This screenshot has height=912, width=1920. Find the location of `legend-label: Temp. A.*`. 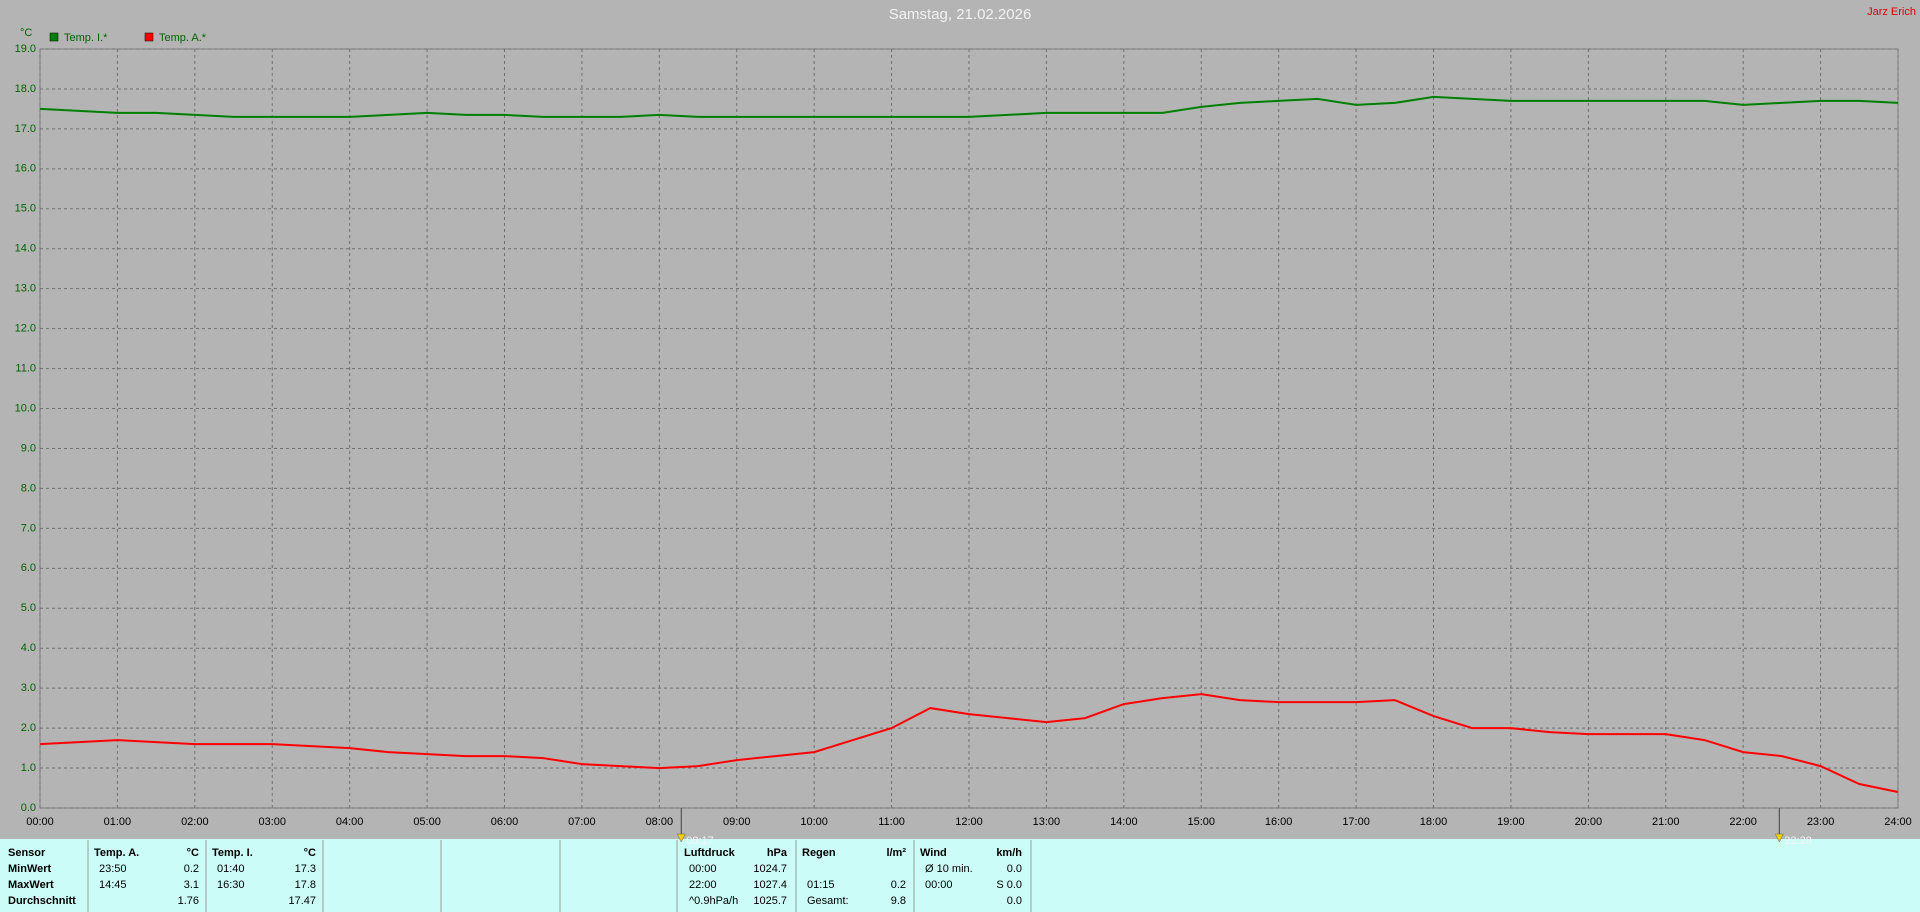

legend-label: Temp. A.* is located at coordinates (183, 38).